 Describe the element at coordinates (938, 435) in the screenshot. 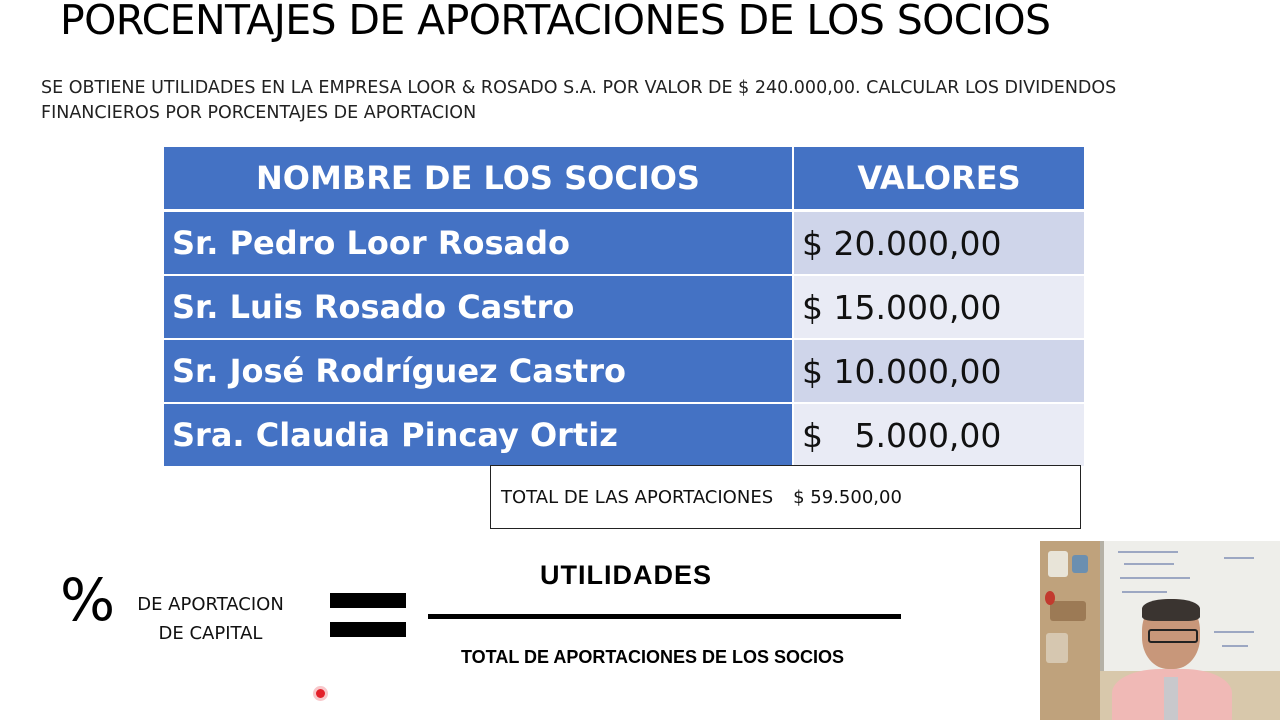

I see `partner-value: $ 5.000,00` at that location.